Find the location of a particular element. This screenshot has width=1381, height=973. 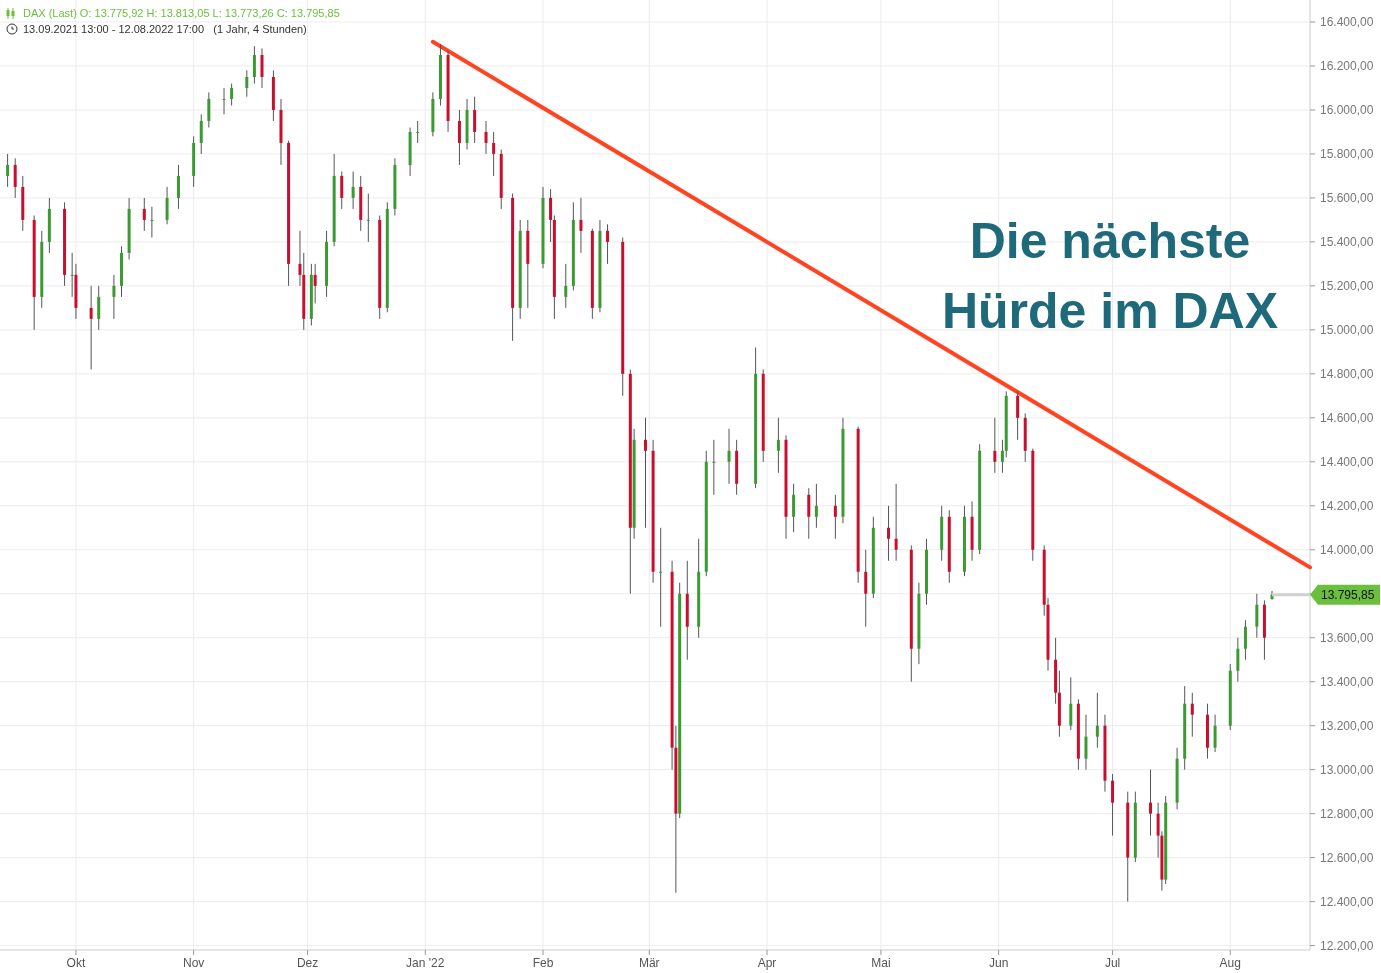

y-tick-label: 15.200,00 is located at coordinates (1347, 286).